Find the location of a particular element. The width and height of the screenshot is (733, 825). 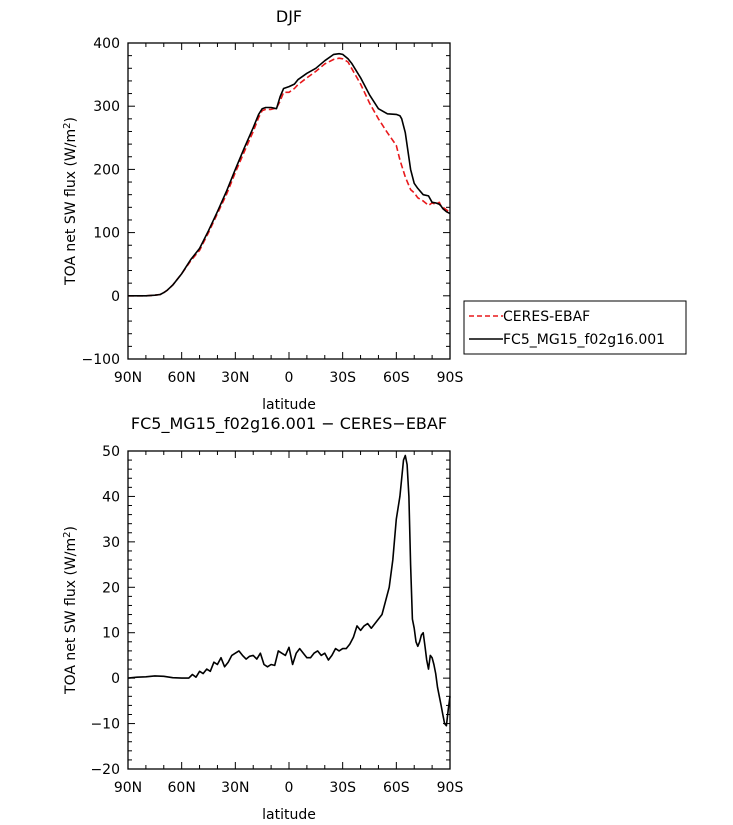

top-series-group is located at coordinates (289, 174).